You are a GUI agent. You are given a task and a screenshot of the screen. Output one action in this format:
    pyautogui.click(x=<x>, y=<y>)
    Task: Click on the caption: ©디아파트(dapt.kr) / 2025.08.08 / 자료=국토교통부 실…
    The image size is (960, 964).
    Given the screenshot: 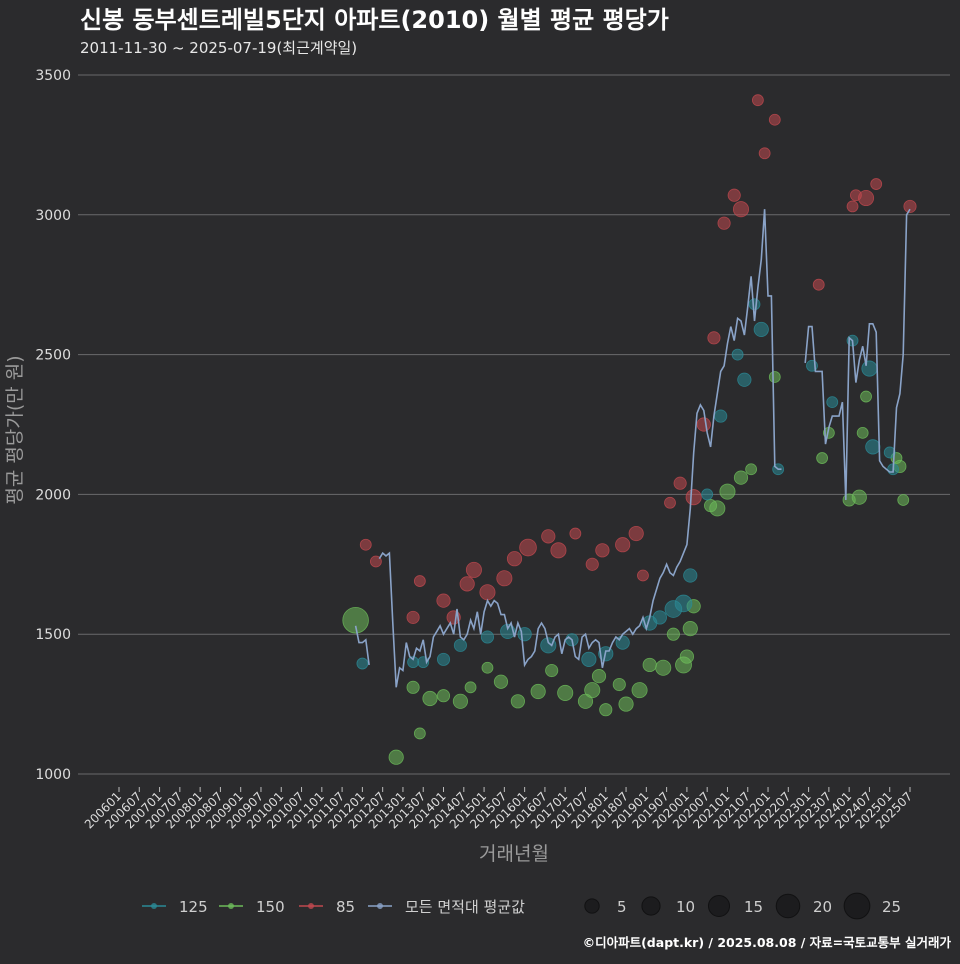 What is the action you would take?
    pyautogui.click(x=767, y=942)
    